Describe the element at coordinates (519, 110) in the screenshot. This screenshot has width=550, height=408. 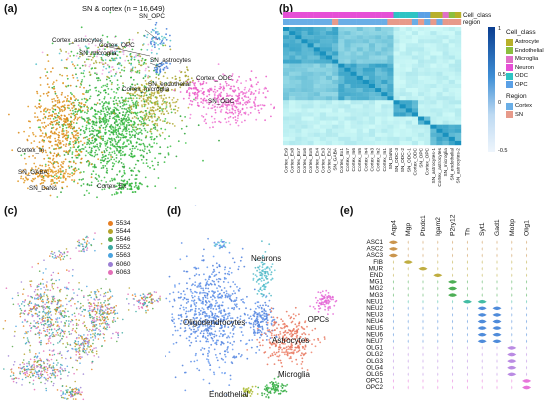
I see `legend-region: Cortex SN` at that location.